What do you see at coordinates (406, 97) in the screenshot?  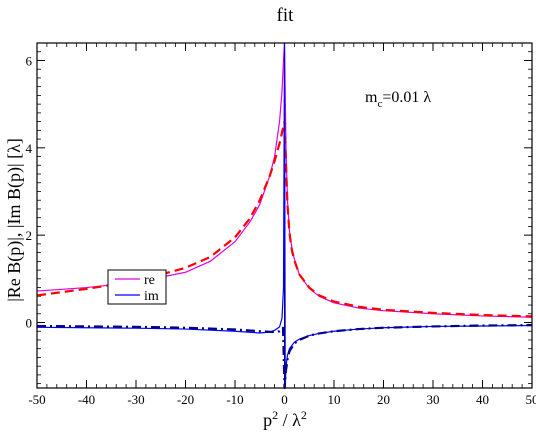 I see `annotation-rest: =0.01 λ` at bounding box center [406, 97].